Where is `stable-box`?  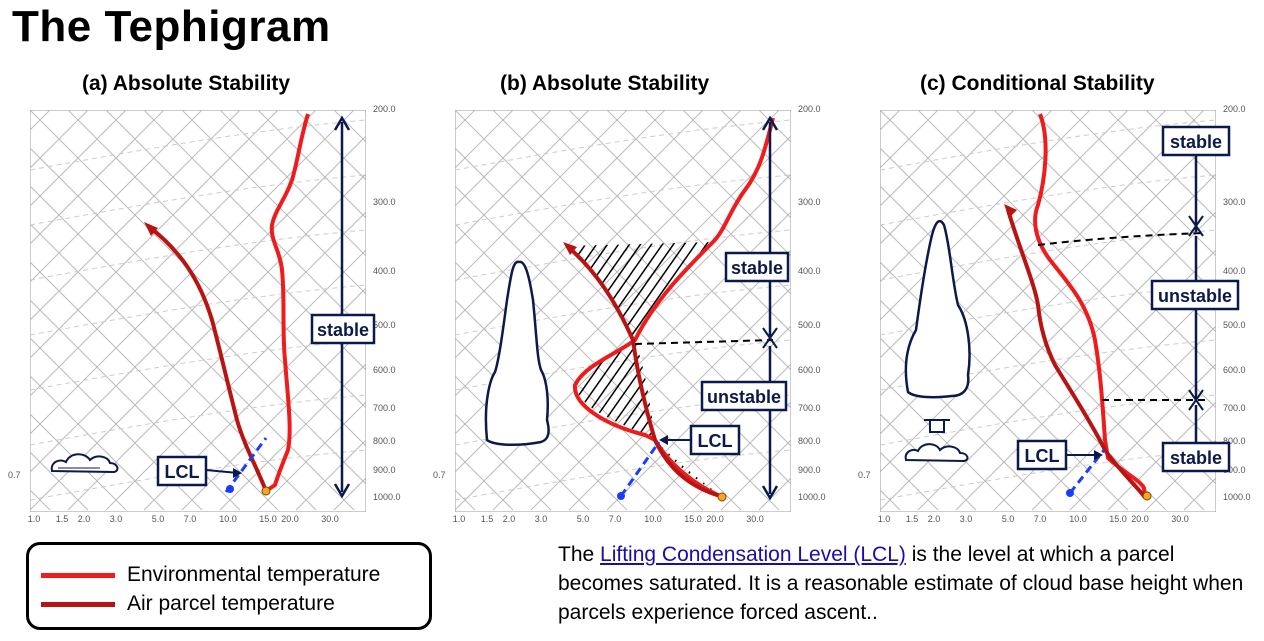
stable-box is located at coordinates (343, 329).